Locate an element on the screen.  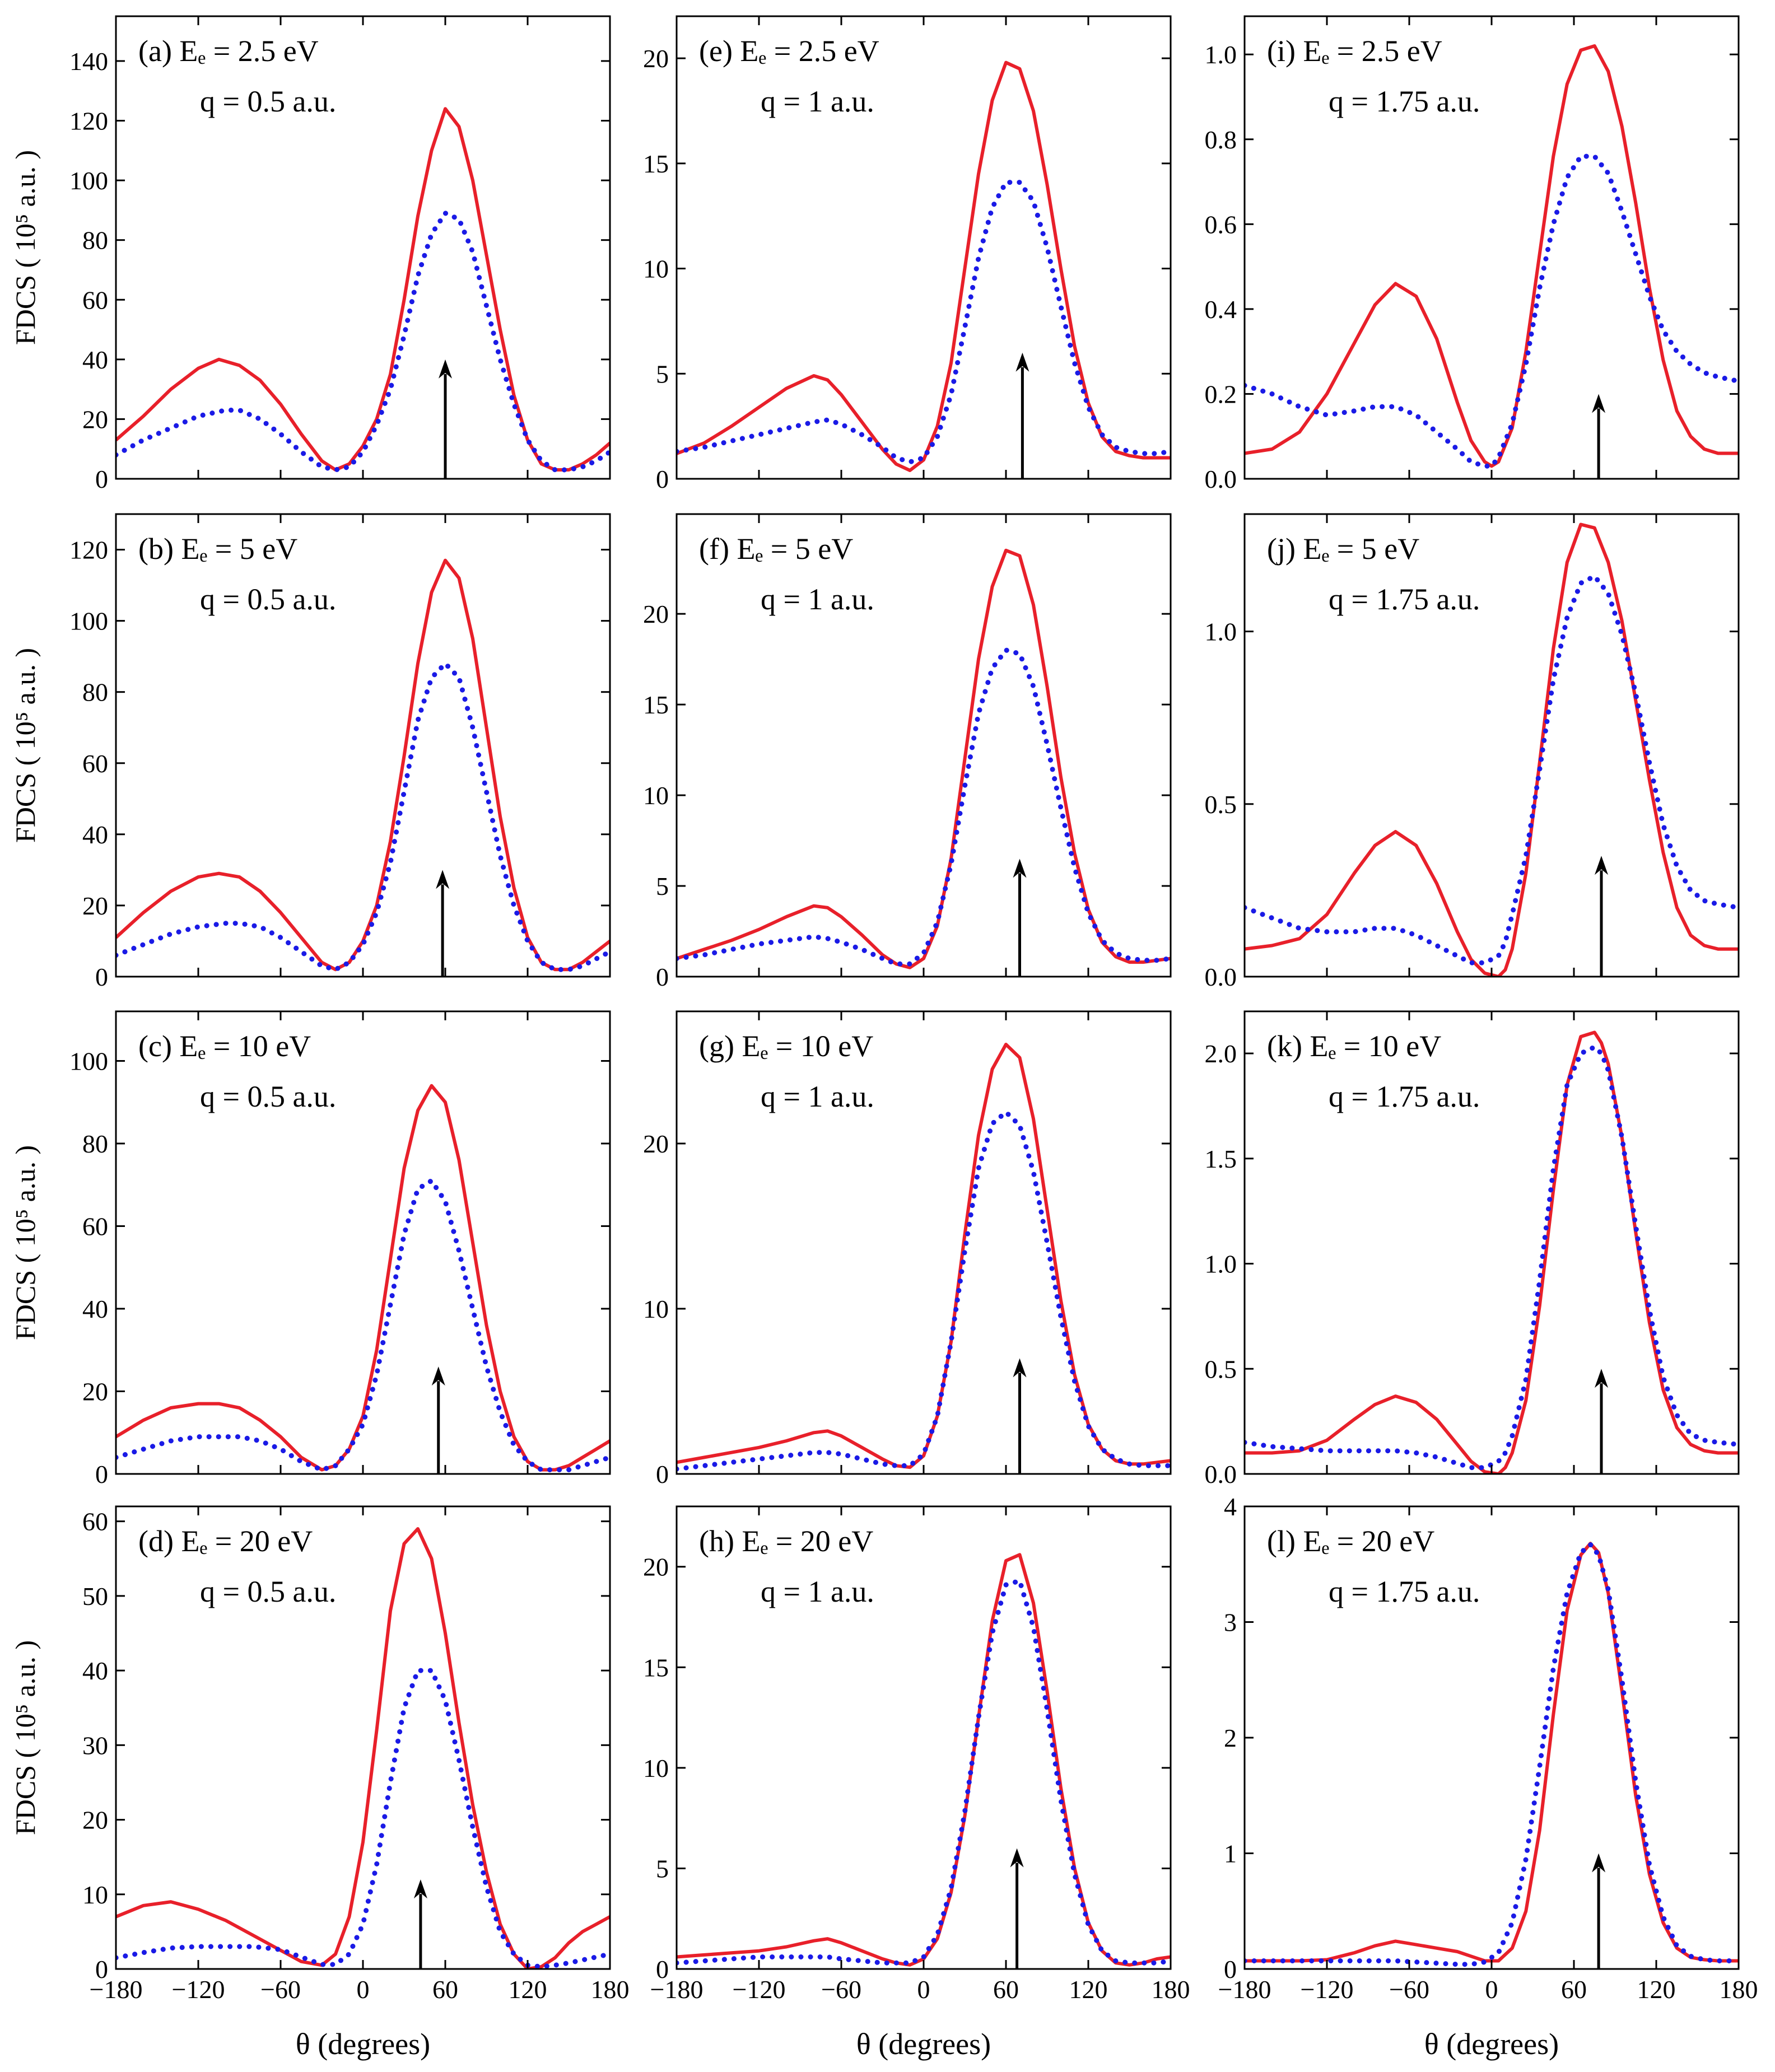
y-tick-label: 10 is located at coordinates (656, 1309).